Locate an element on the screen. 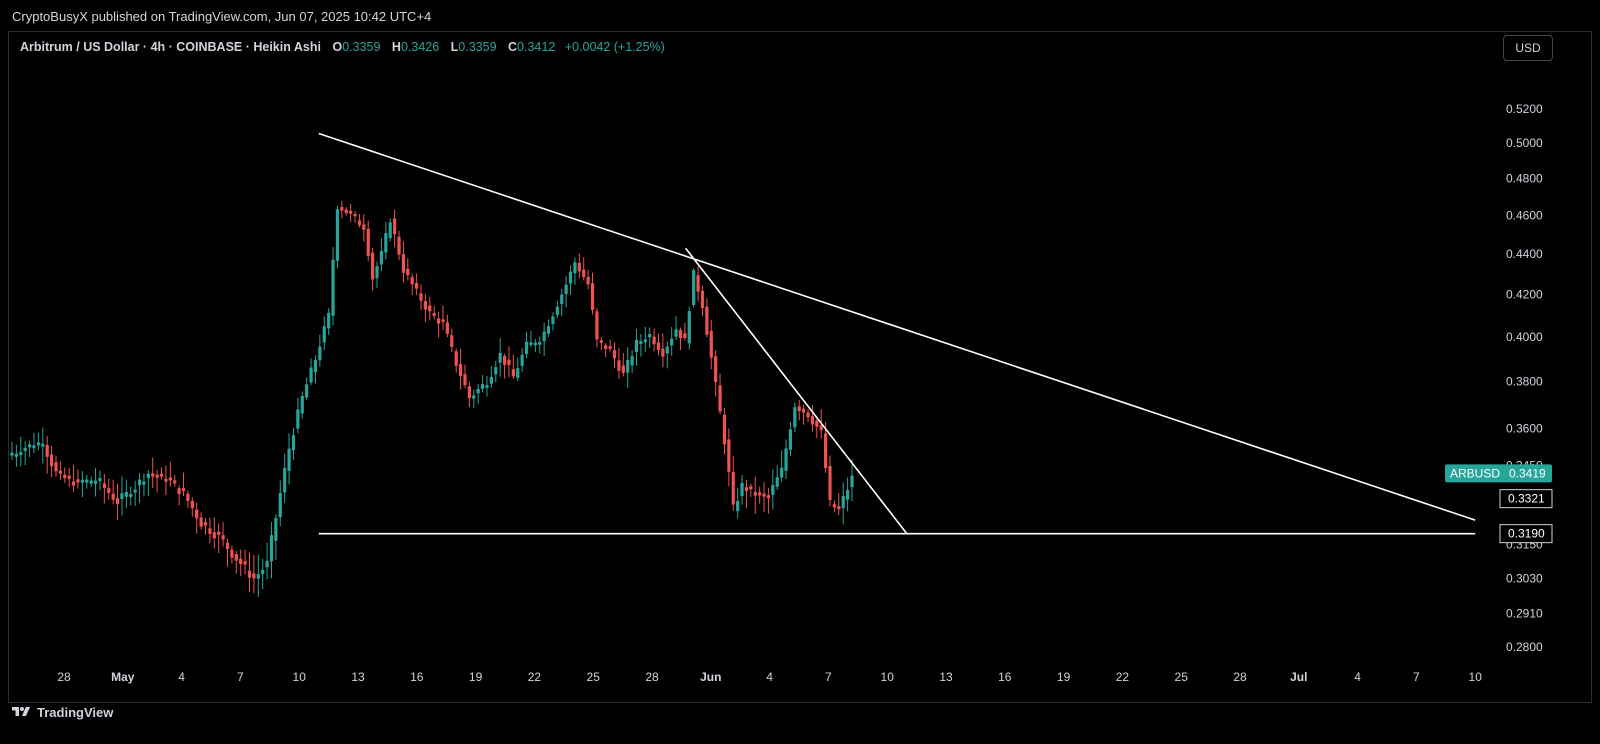  price-tick-label: 0.4400 is located at coordinates (1524, 254).